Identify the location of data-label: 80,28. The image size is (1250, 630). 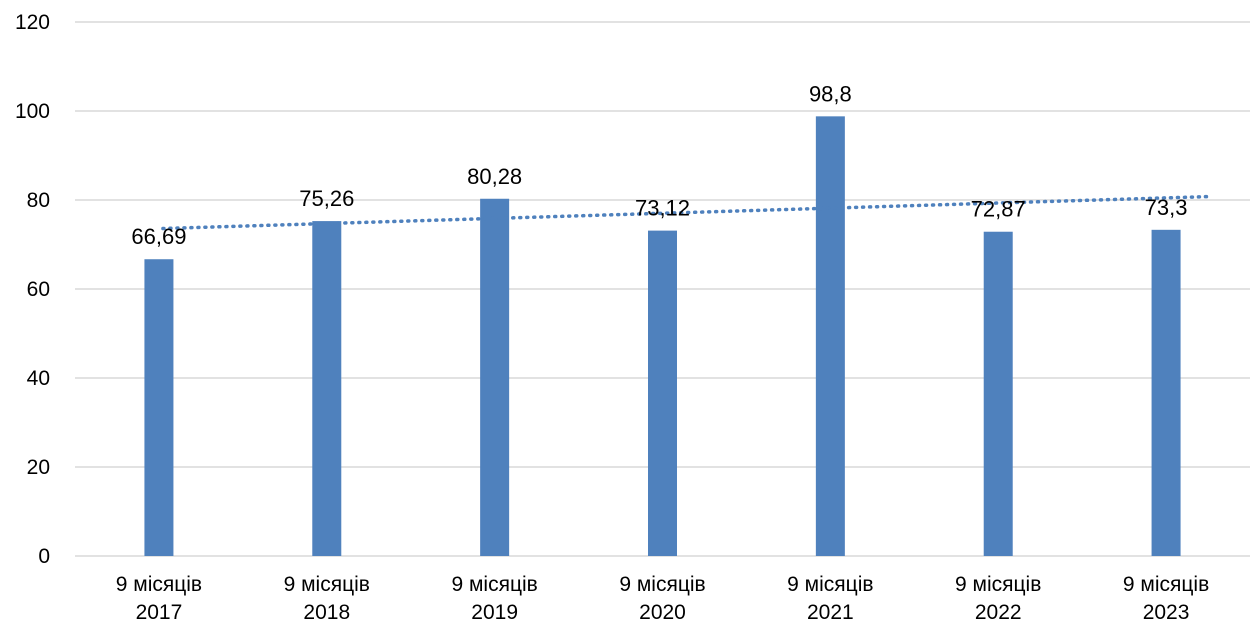
(494, 176).